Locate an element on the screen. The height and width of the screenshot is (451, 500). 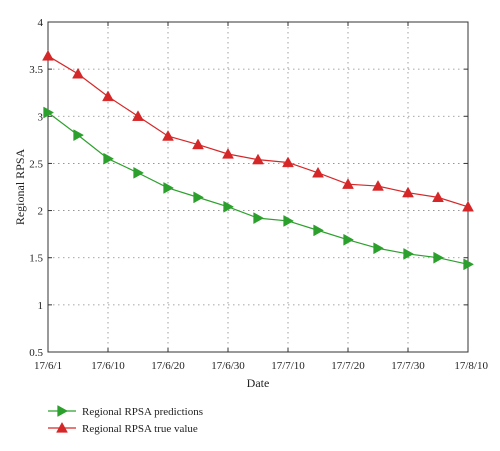
x-tick-label: 17/6/10 is located at coordinates (108, 366).